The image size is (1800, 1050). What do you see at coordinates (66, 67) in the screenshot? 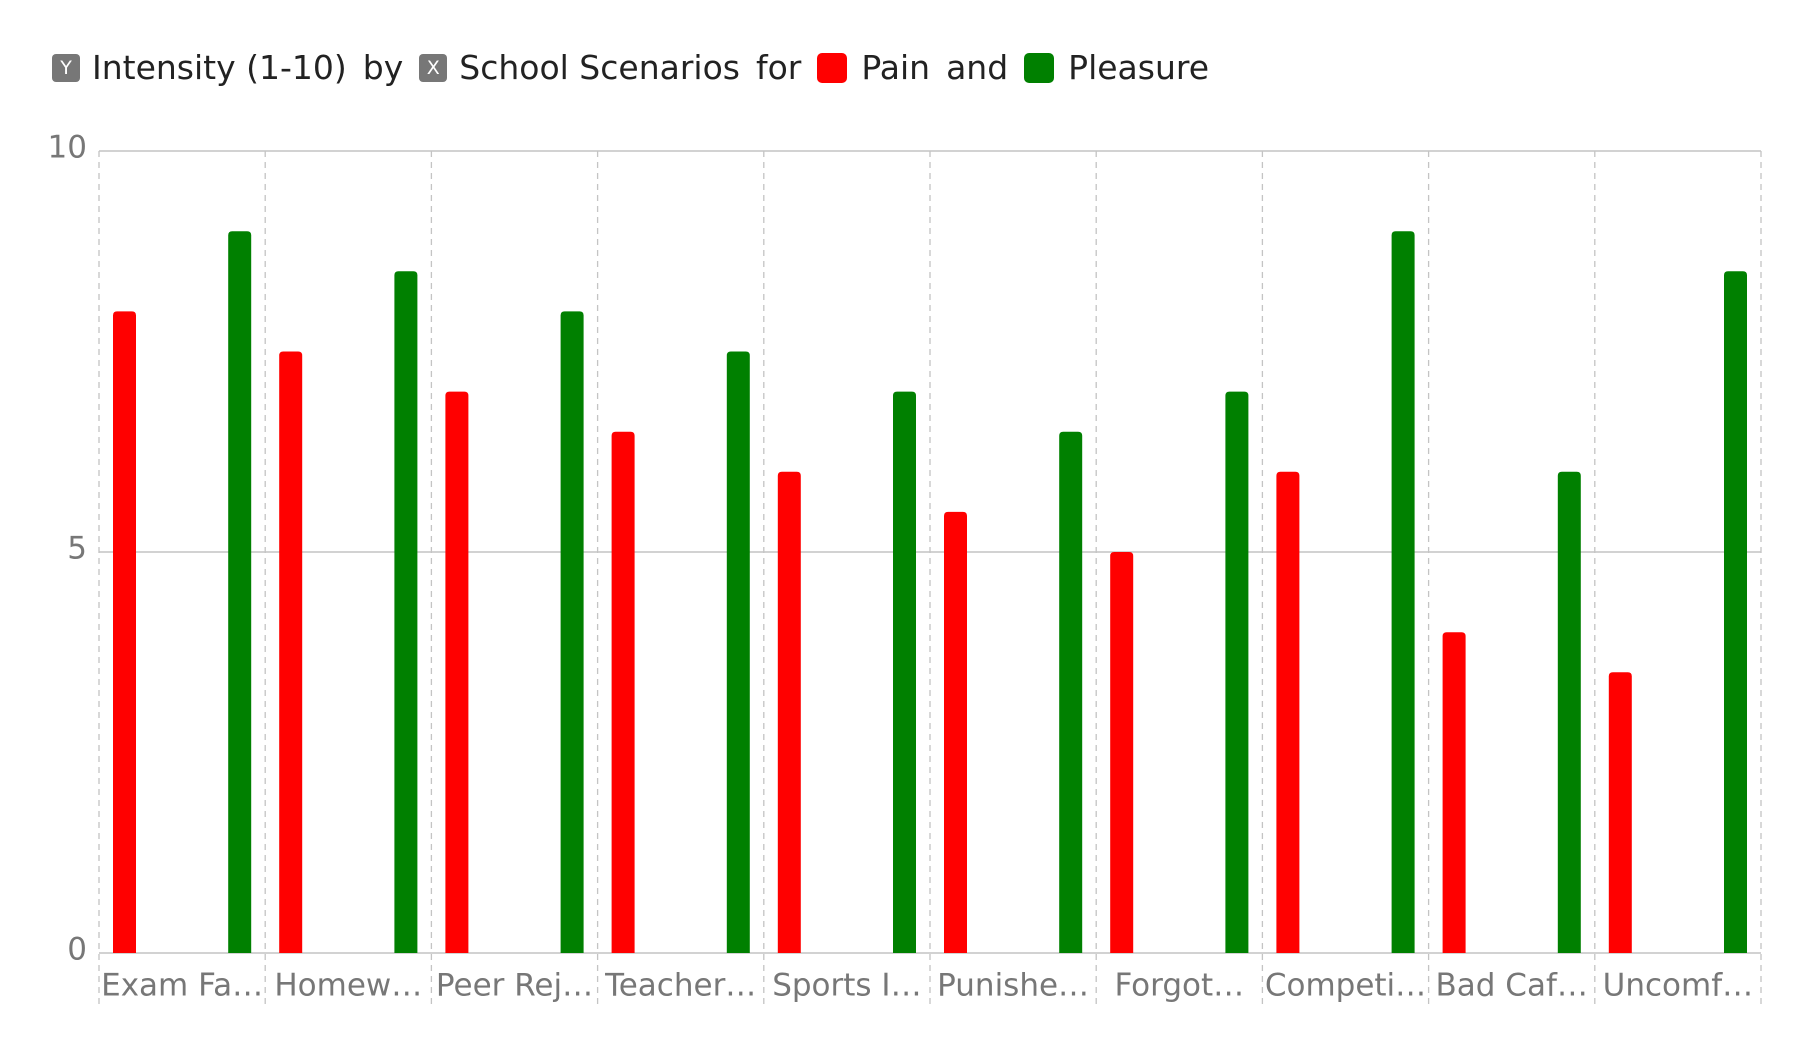
I see `y-badge: Y` at bounding box center [66, 67].